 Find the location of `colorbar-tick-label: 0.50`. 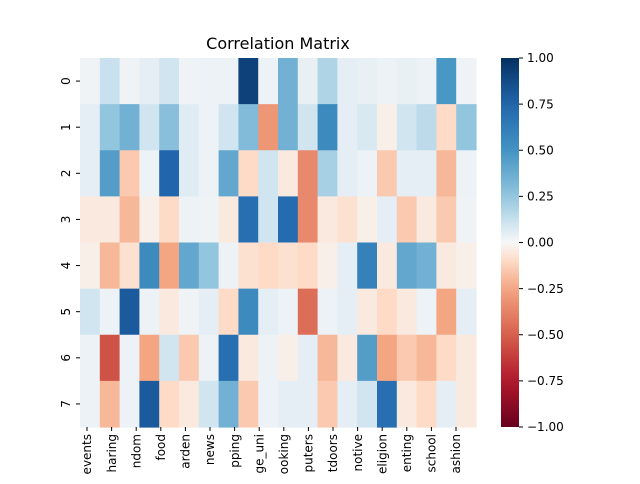

colorbar-tick-label: 0.50 is located at coordinates (540, 150).